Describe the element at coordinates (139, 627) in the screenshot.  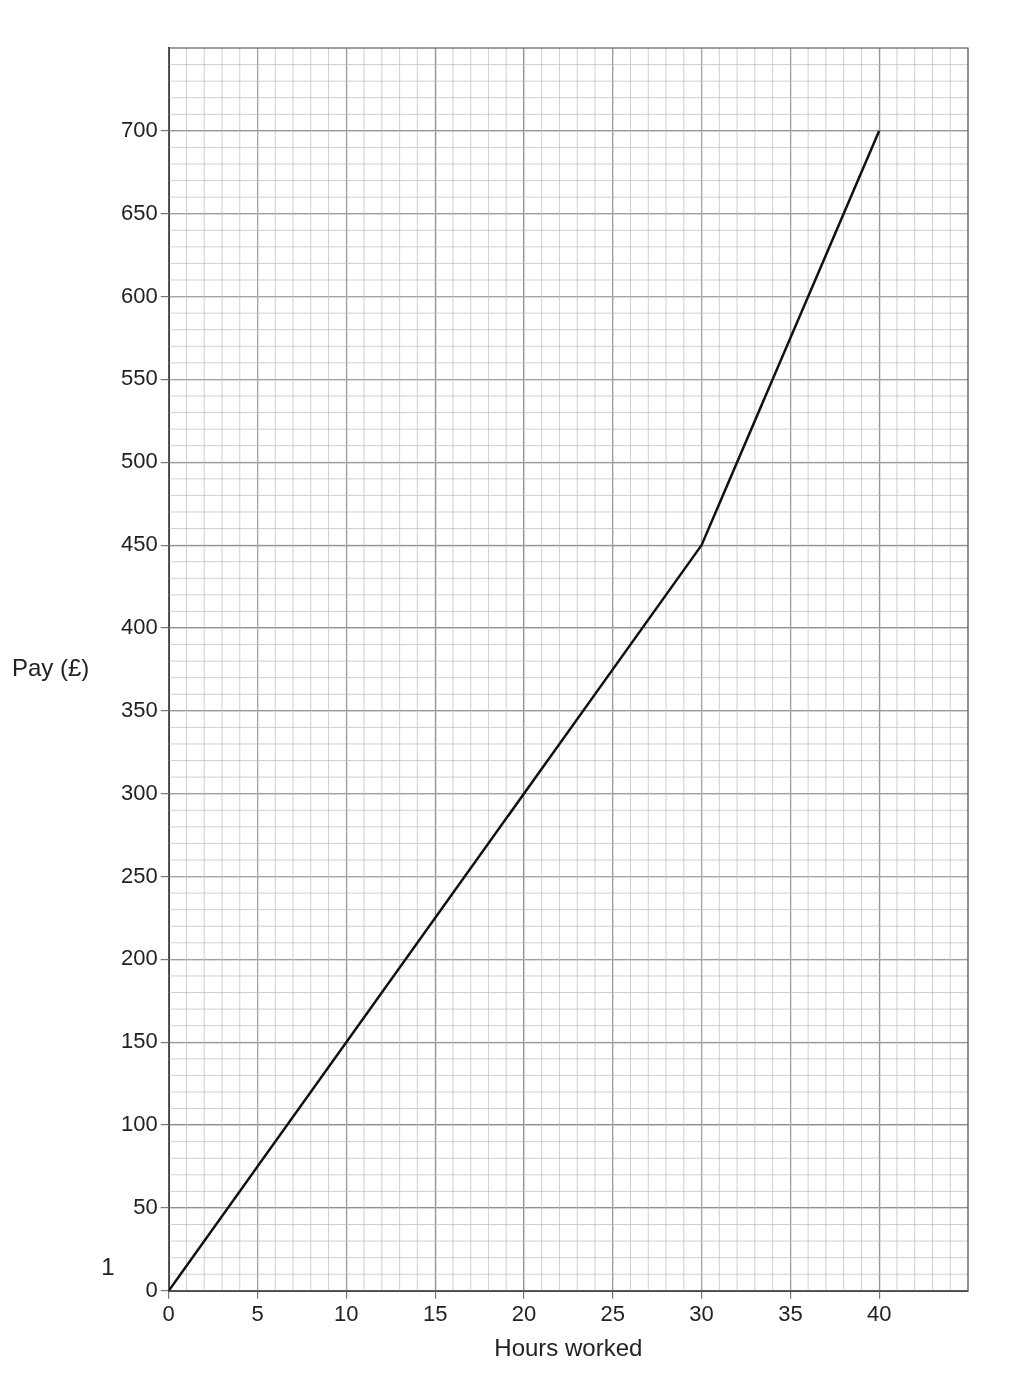
I see `y-tick-label: 400` at that location.